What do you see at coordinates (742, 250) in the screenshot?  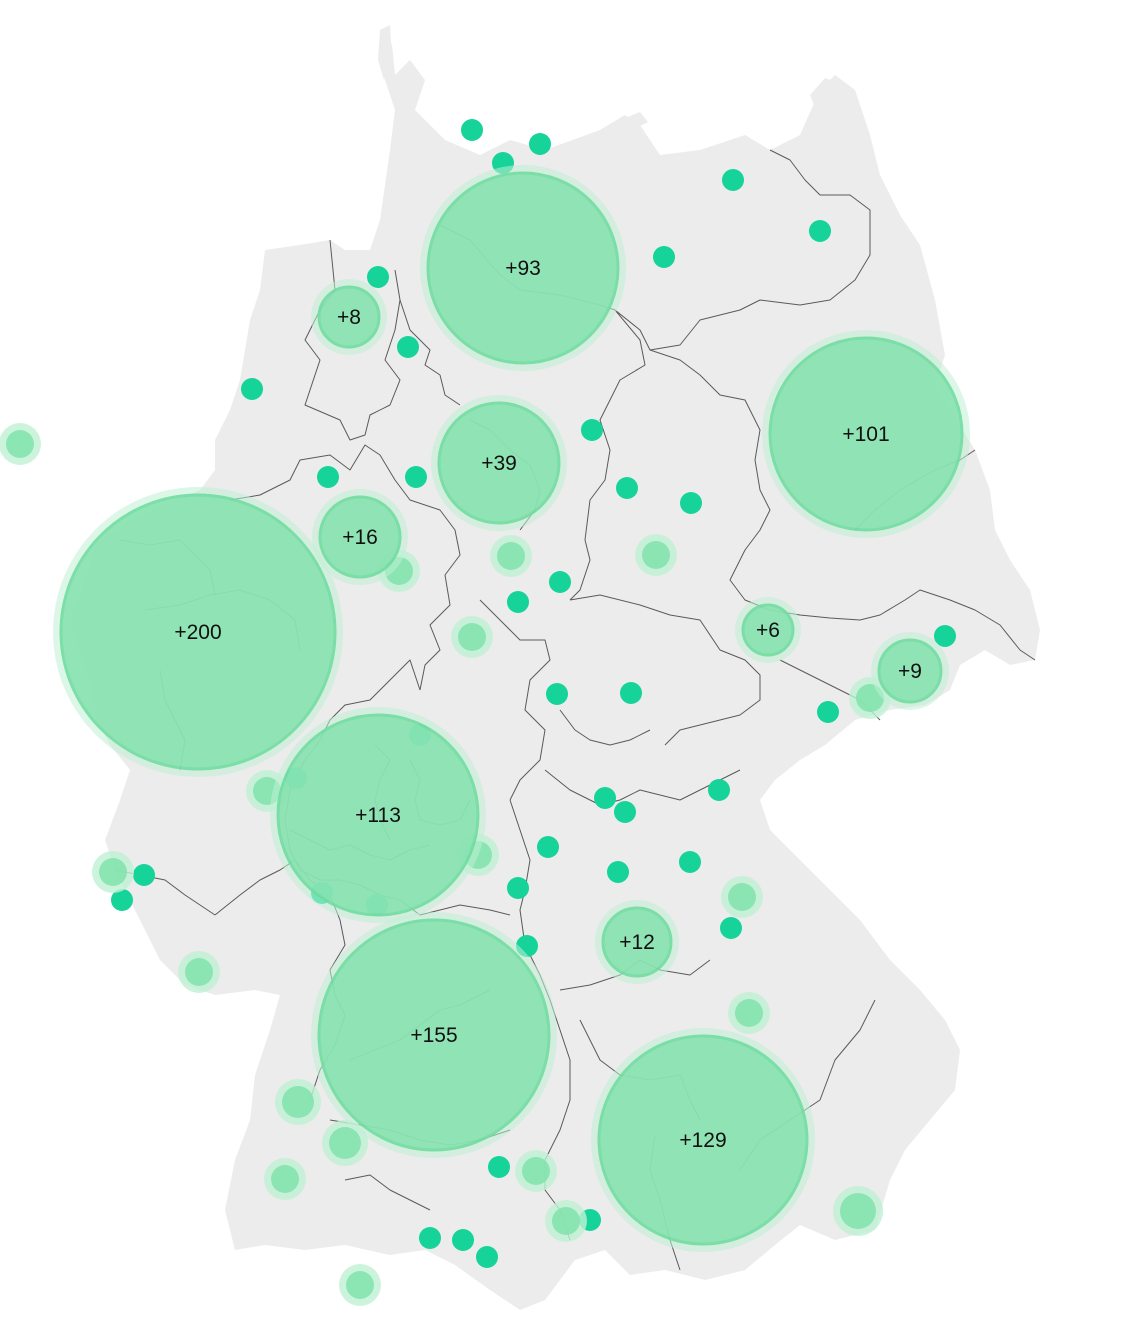 I see `border-sh-mv` at bounding box center [742, 250].